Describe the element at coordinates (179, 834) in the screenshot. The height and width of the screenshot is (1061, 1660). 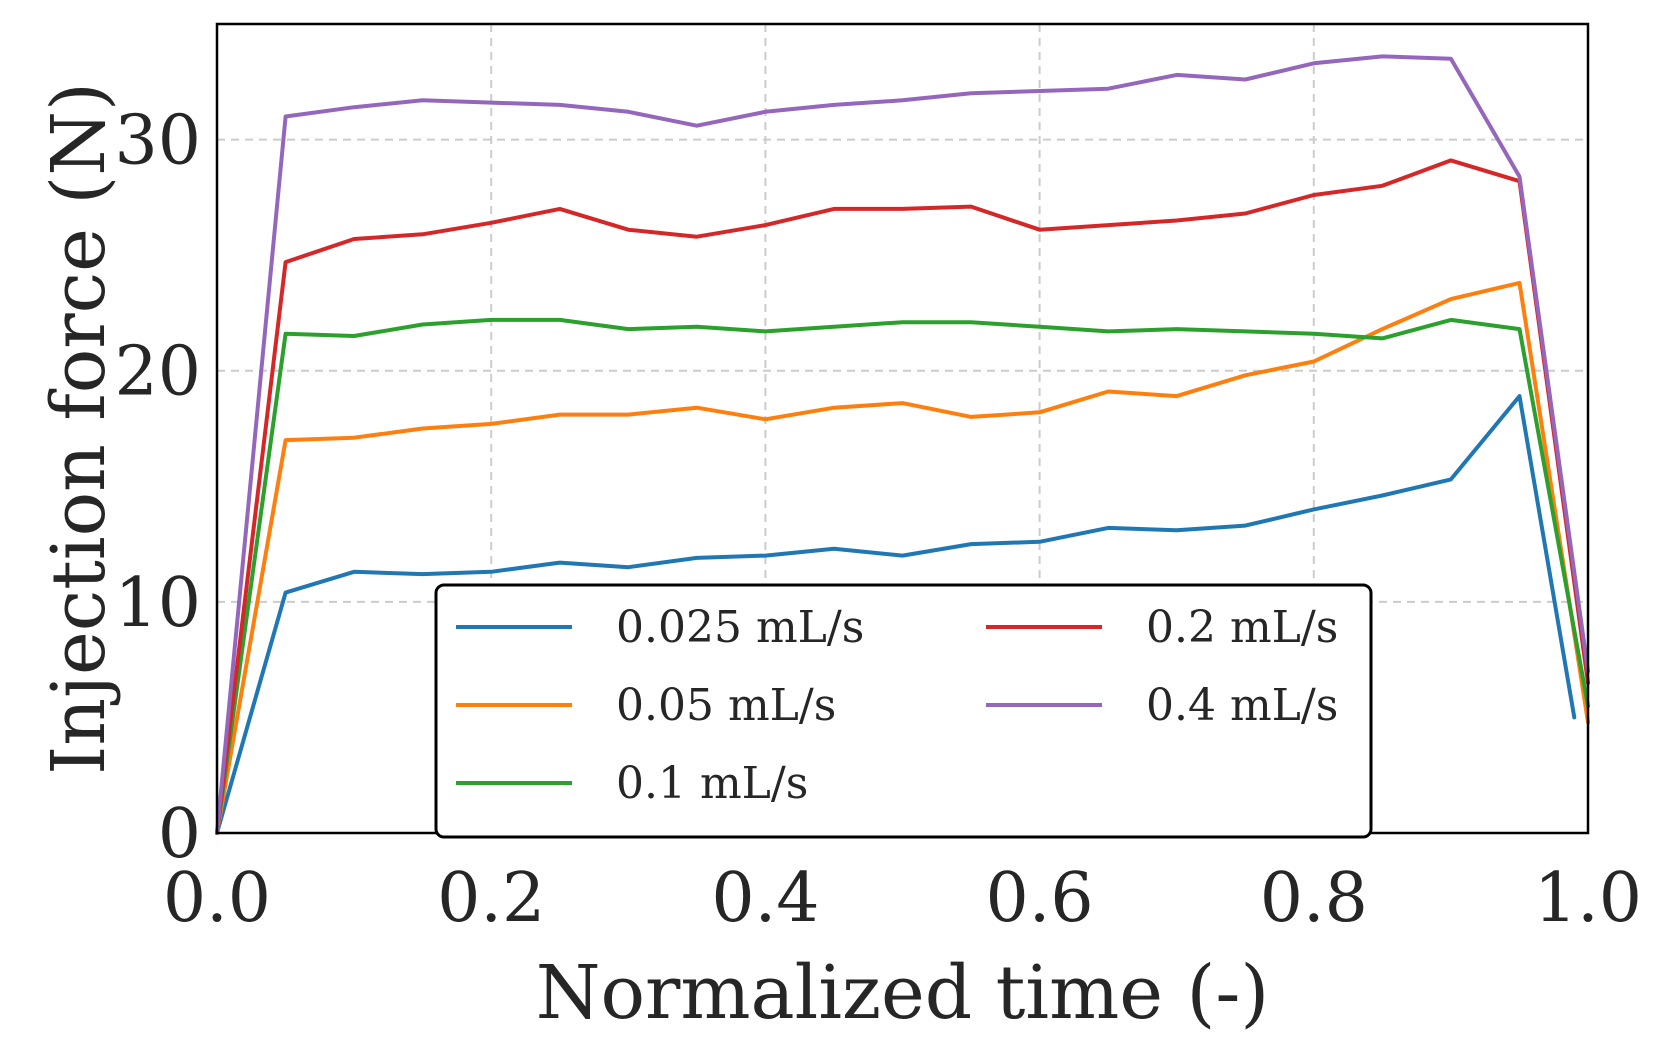
I see `y-tick-label: 0` at that location.